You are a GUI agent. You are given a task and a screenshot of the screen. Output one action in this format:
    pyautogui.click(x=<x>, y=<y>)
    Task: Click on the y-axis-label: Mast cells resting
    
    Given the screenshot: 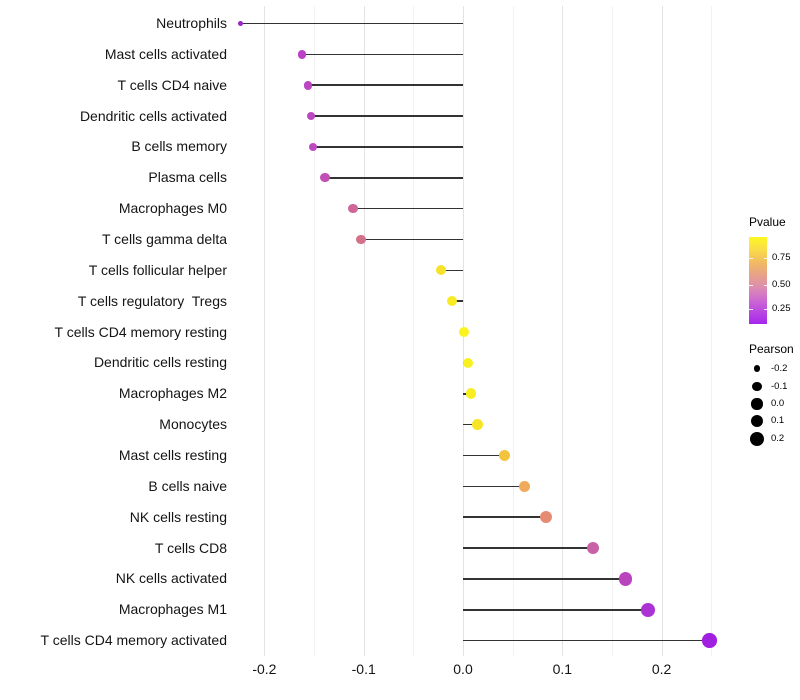 What is the action you would take?
    pyautogui.click(x=172, y=454)
    